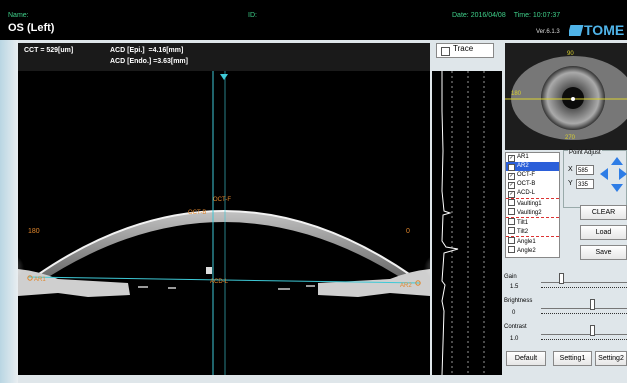  Describe the element at coordinates (526, 175) in the screenshot. I see `checklist-label: OCT-F` at that location.